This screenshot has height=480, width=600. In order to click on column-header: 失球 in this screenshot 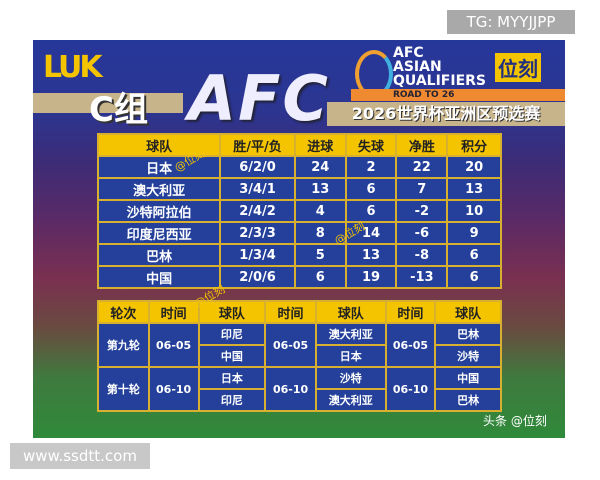, I will do `click(371, 145)`.